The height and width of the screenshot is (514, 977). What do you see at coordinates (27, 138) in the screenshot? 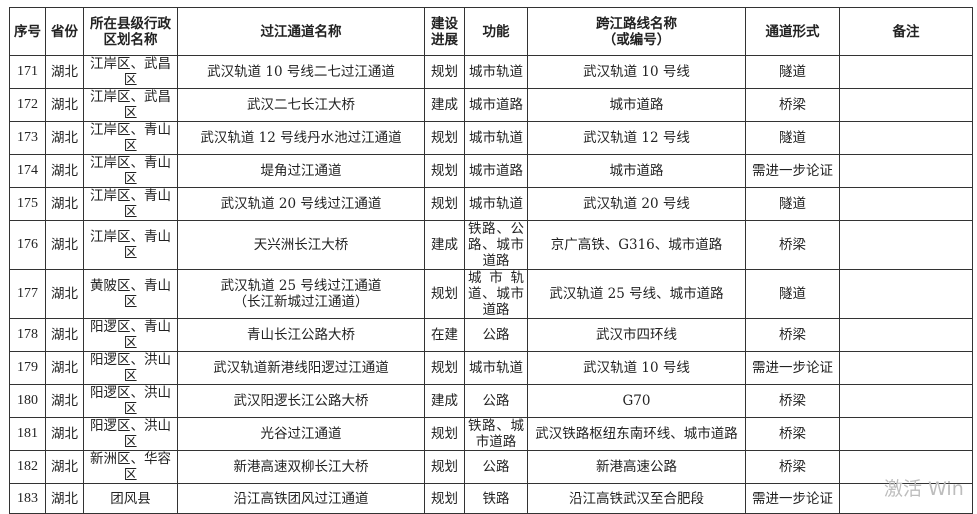
I see `cell-serial: 173` at bounding box center [27, 138].